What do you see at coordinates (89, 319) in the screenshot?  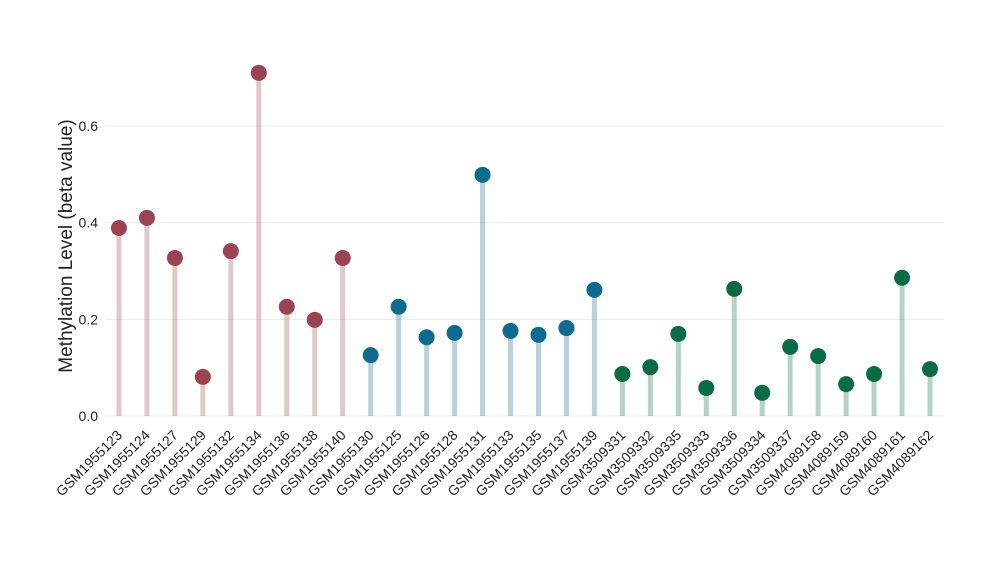 I see `y-tick-label: 0.2` at bounding box center [89, 319].